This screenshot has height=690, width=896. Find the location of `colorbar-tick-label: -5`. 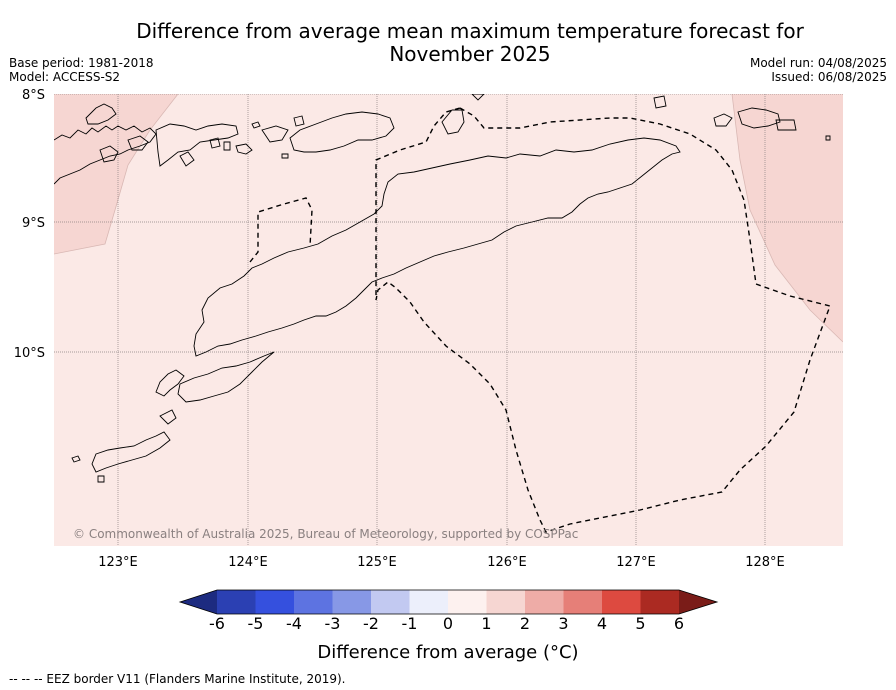

colorbar-tick-label: -5 is located at coordinates (256, 623).